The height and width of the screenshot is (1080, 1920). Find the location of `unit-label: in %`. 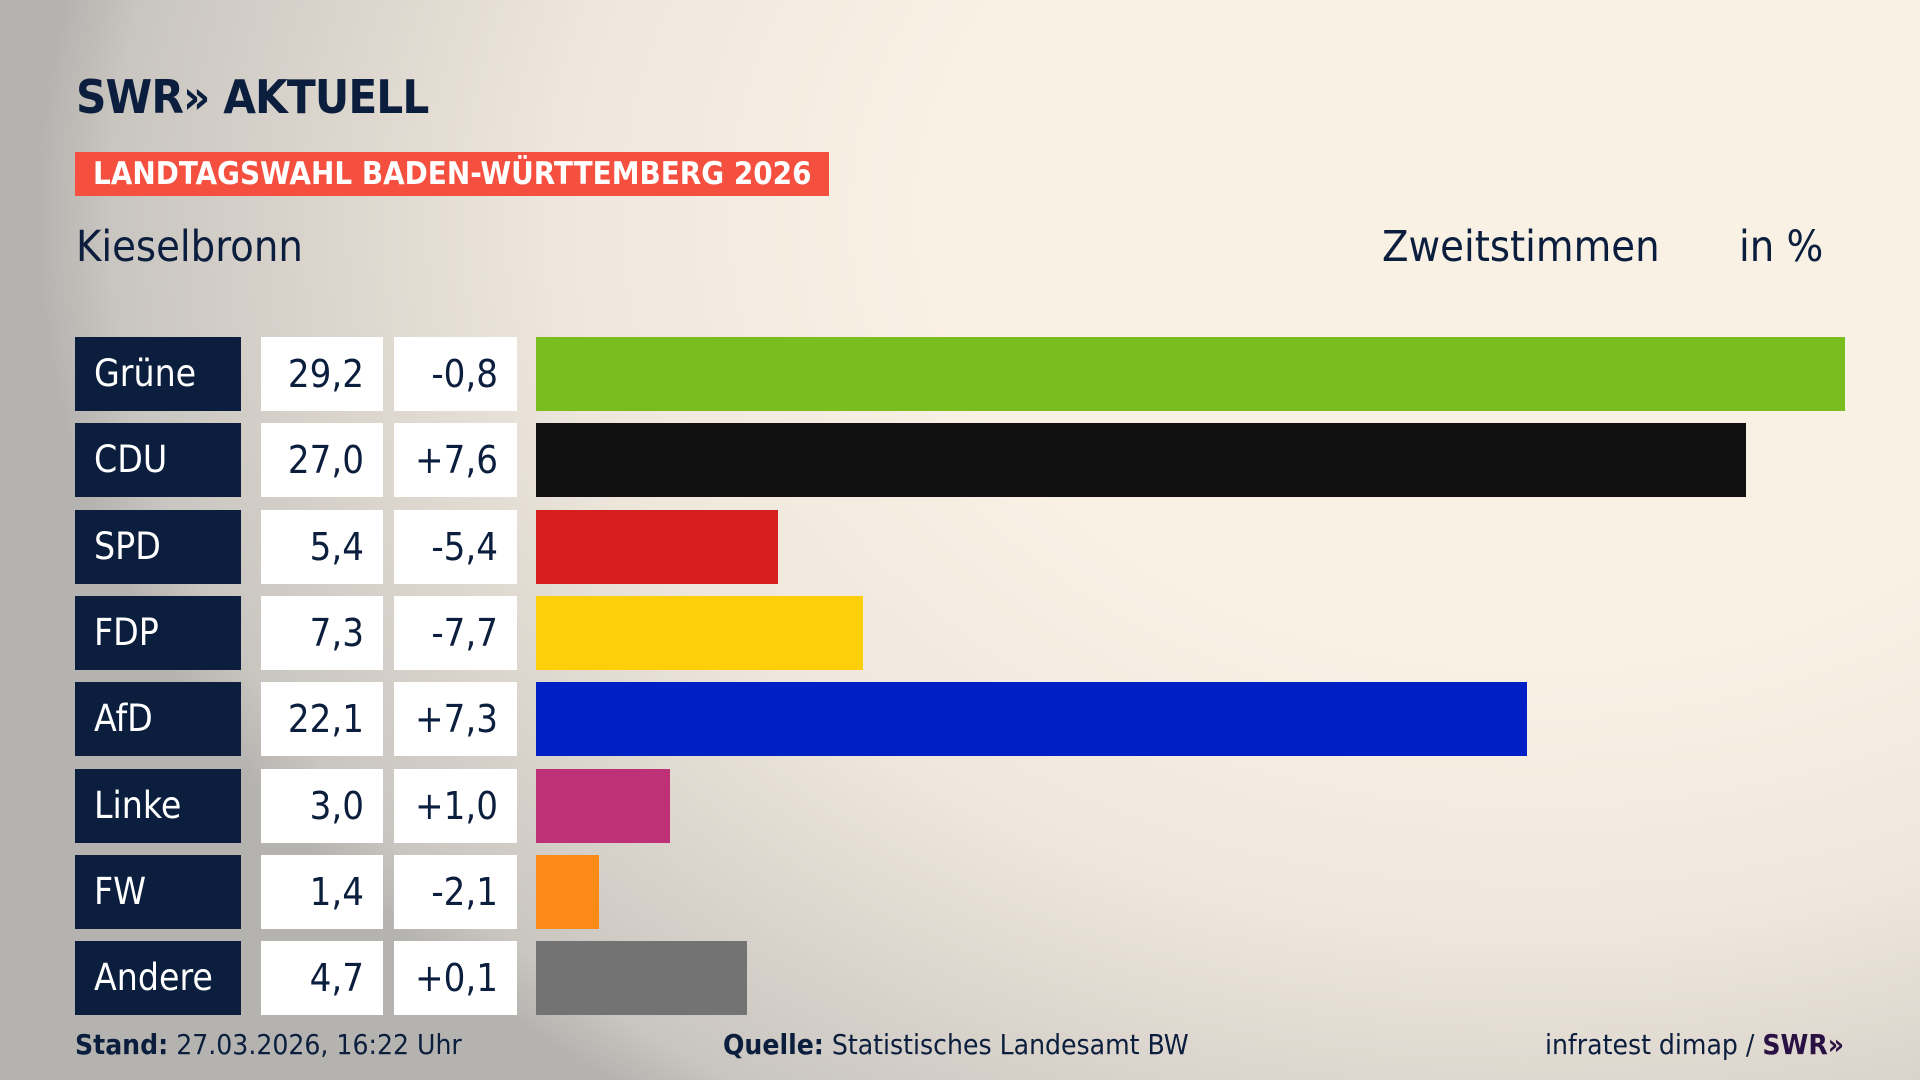

unit-label: in % is located at coordinates (1781, 247).